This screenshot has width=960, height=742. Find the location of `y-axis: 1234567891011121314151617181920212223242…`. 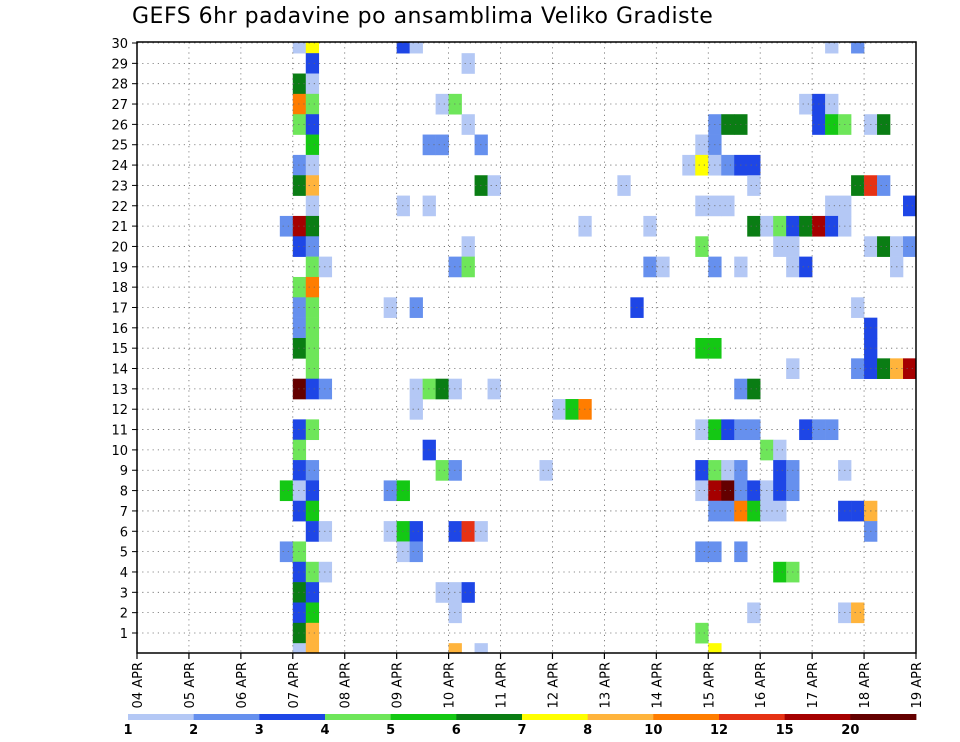

y-axis: 1234567891011121314151617181920212223242… is located at coordinates (124, 339).